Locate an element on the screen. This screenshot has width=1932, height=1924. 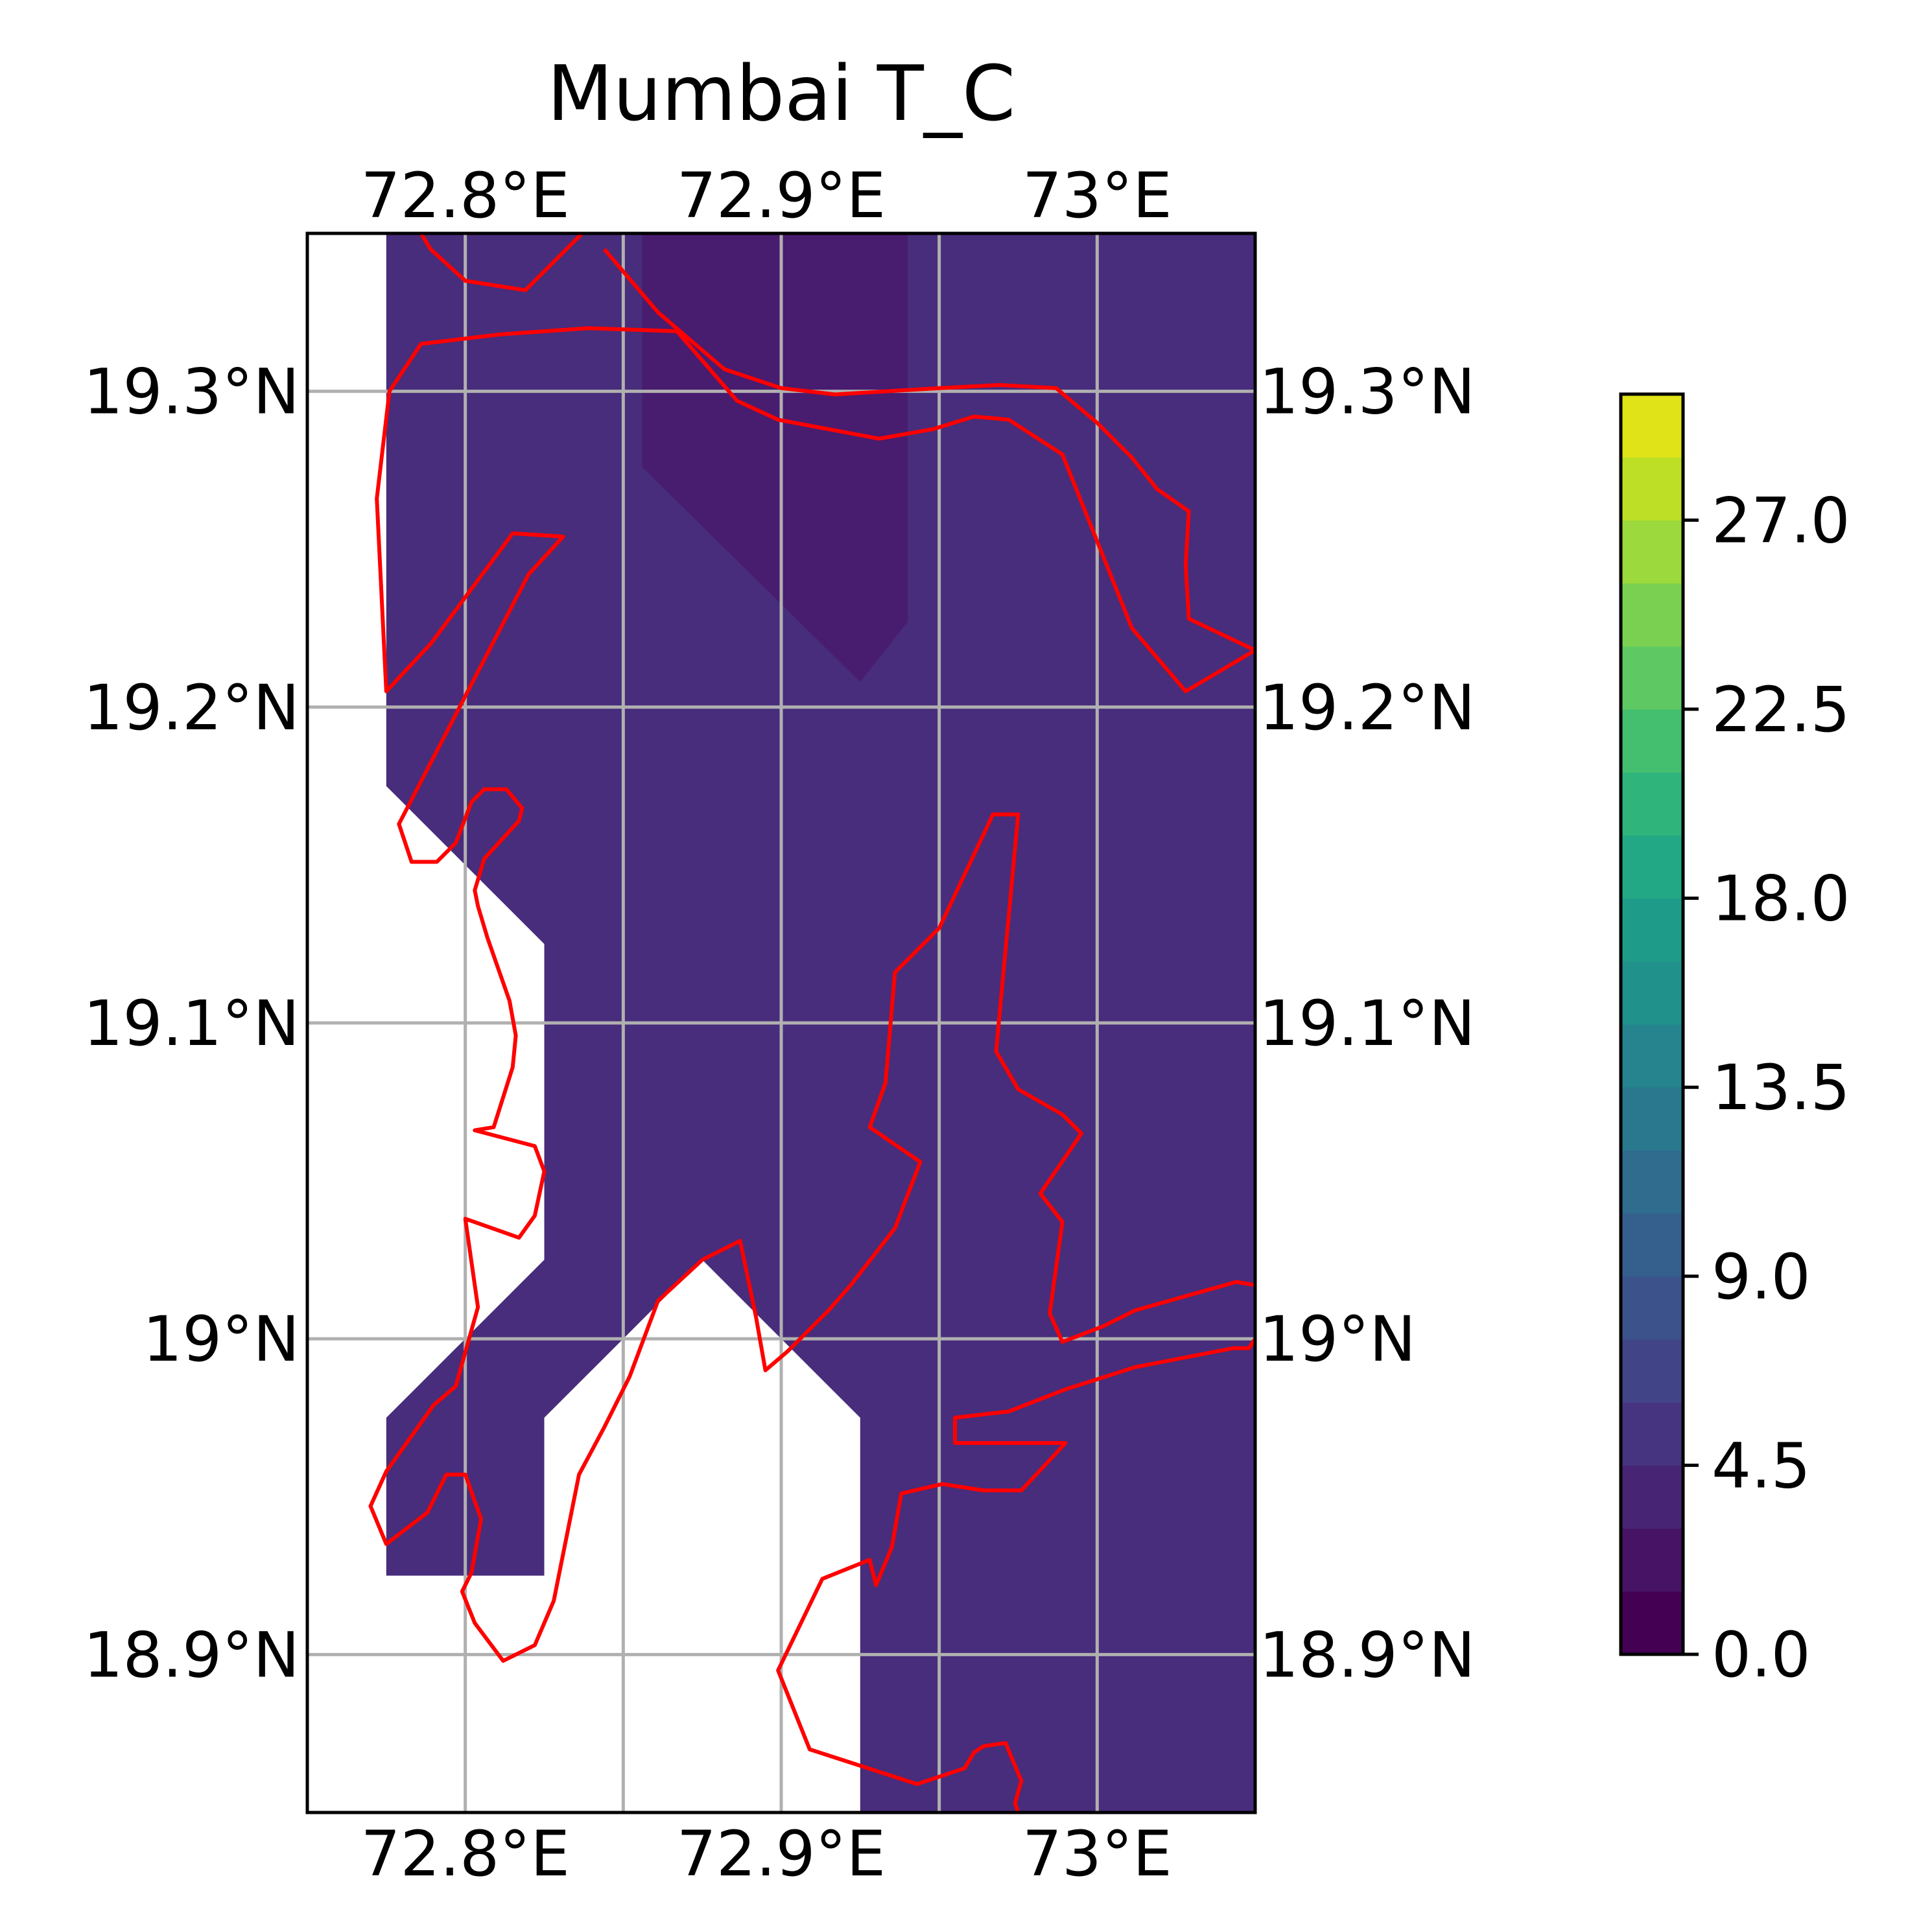
colorbar-tick-label: 27.0 is located at coordinates (1781, 520).